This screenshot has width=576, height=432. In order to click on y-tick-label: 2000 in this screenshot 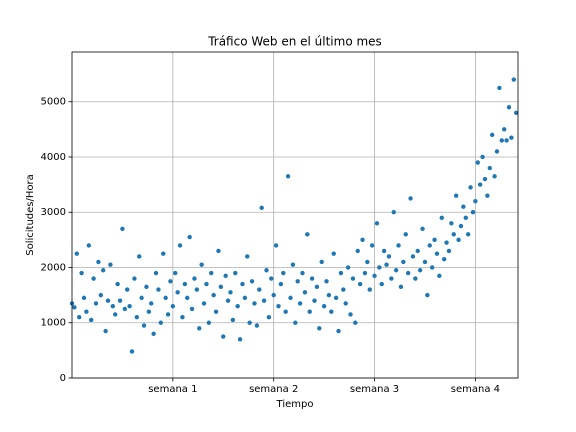, I will do `click(53, 267)`.